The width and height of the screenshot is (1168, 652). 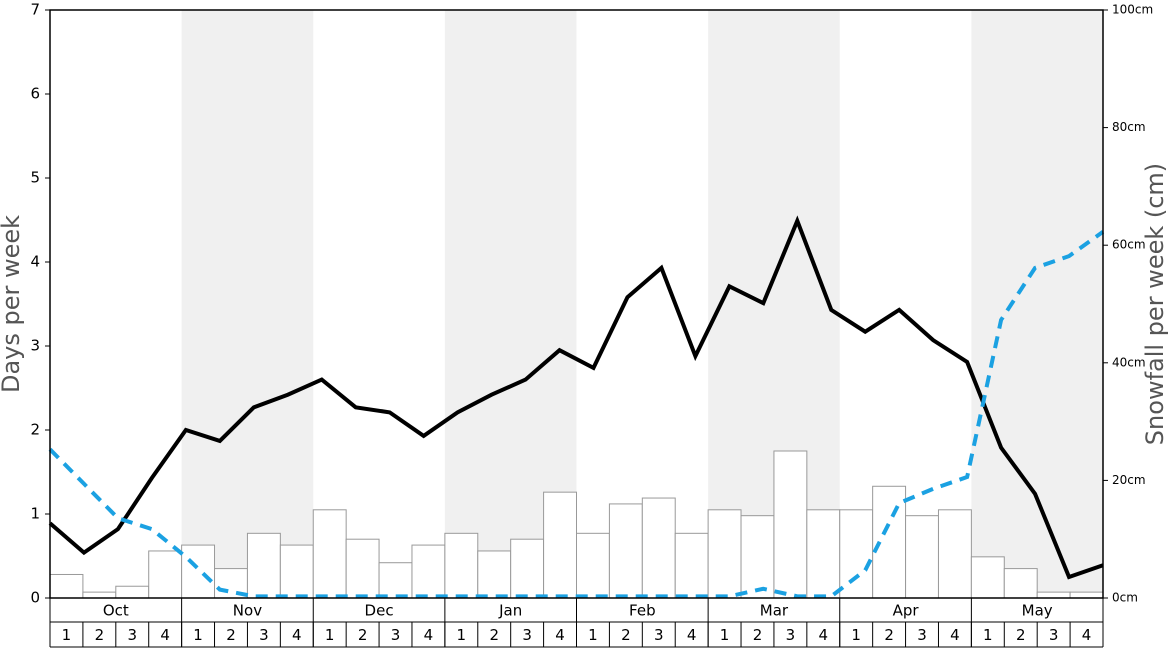 What do you see at coordinates (35, 10) in the screenshot?
I see `y-tick-label: 7` at bounding box center [35, 10].